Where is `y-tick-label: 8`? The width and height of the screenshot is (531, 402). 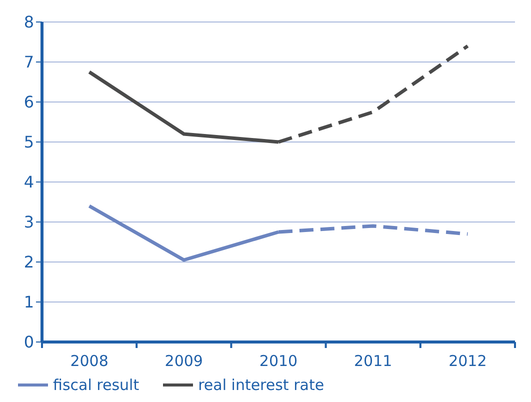
y-tick-label: 8 is located at coordinates (29, 22).